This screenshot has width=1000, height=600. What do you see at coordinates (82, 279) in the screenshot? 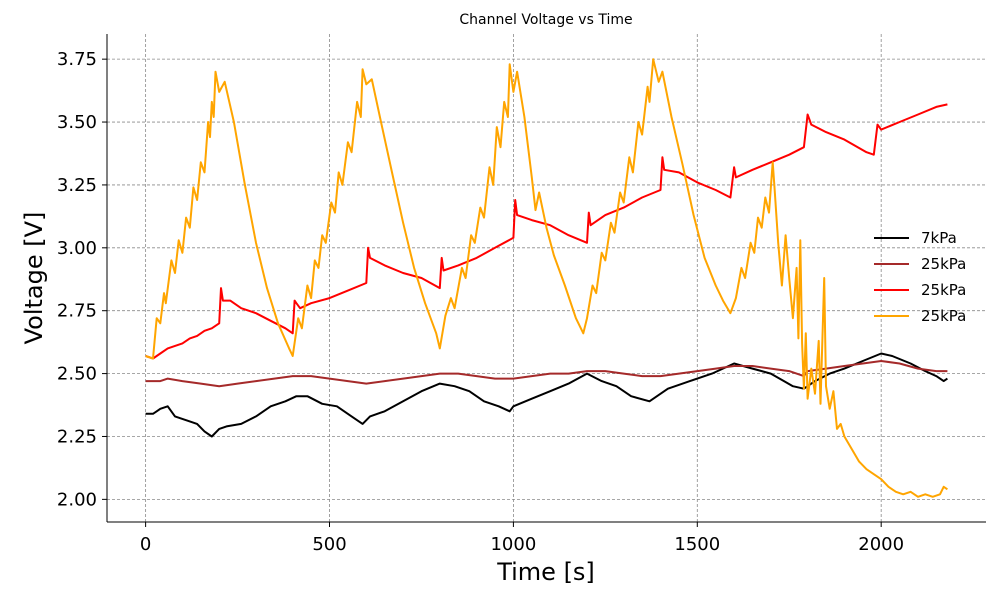
I see `y-axis-ticks: 2.00 2.25 2.50 2.75 3.00 3.25 3.50 3.75` at bounding box center [82, 279].